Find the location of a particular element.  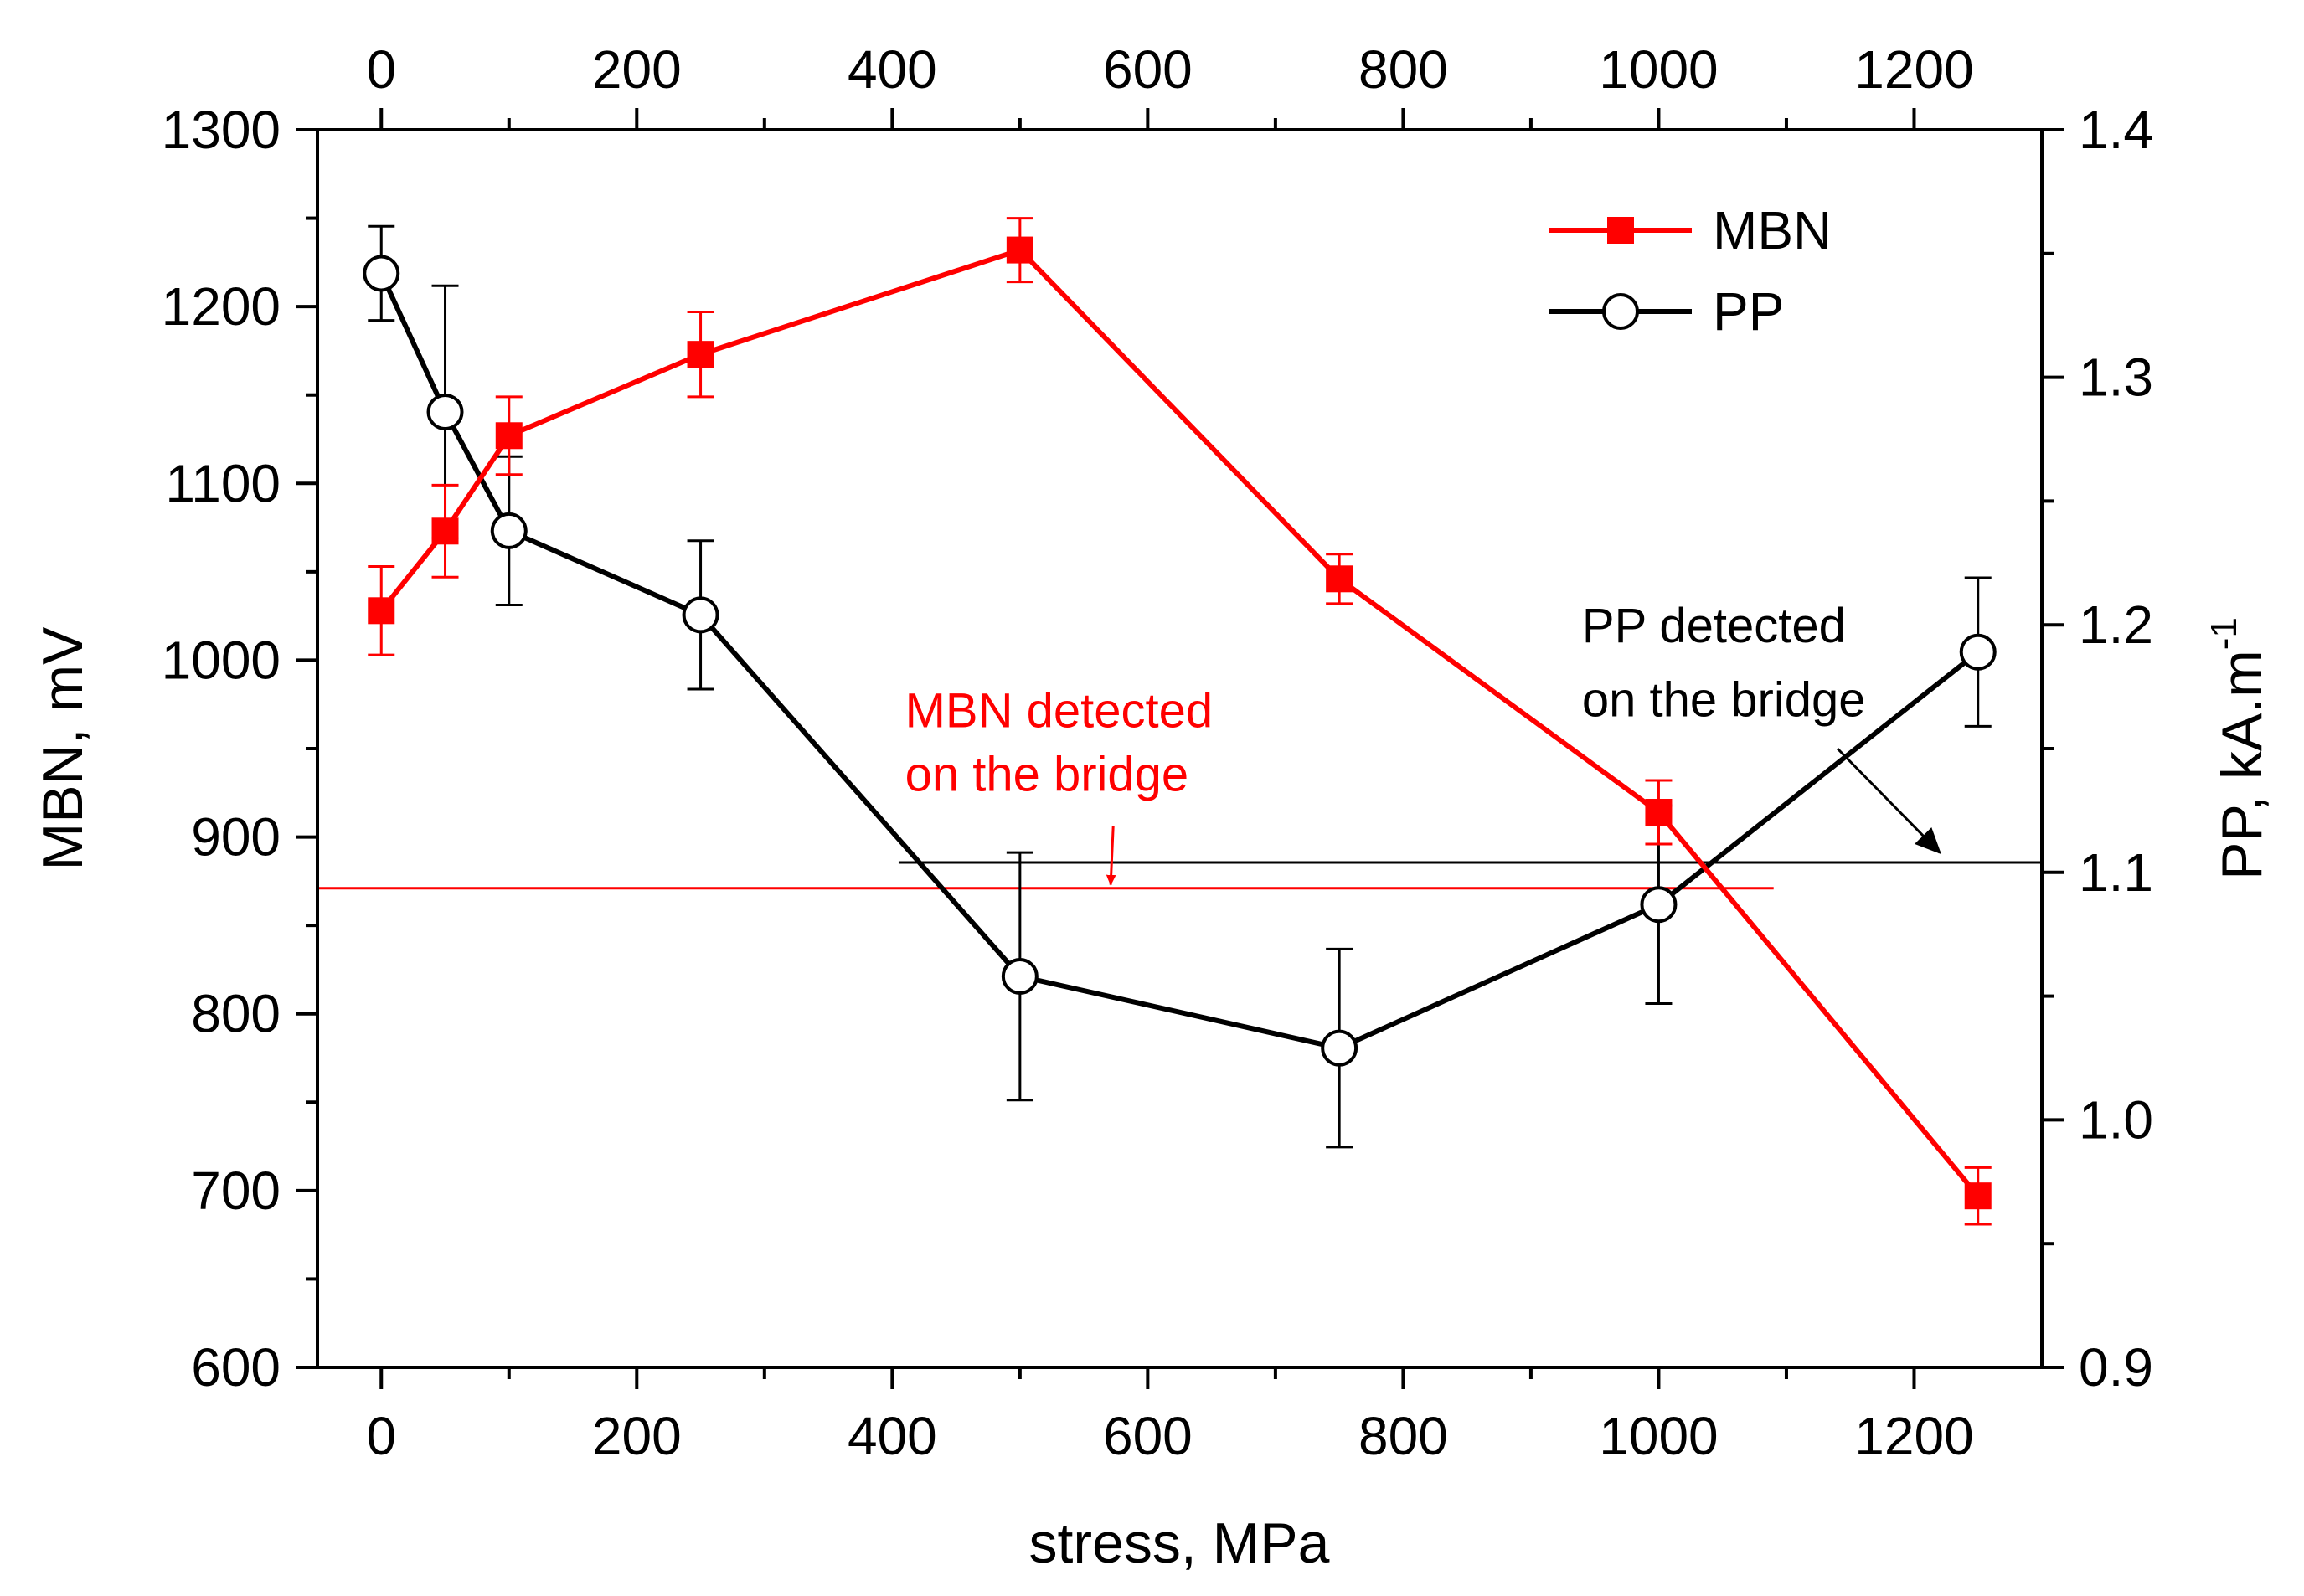

y-right-axis-title-sup: -1 is located at coordinates (2224, 633).